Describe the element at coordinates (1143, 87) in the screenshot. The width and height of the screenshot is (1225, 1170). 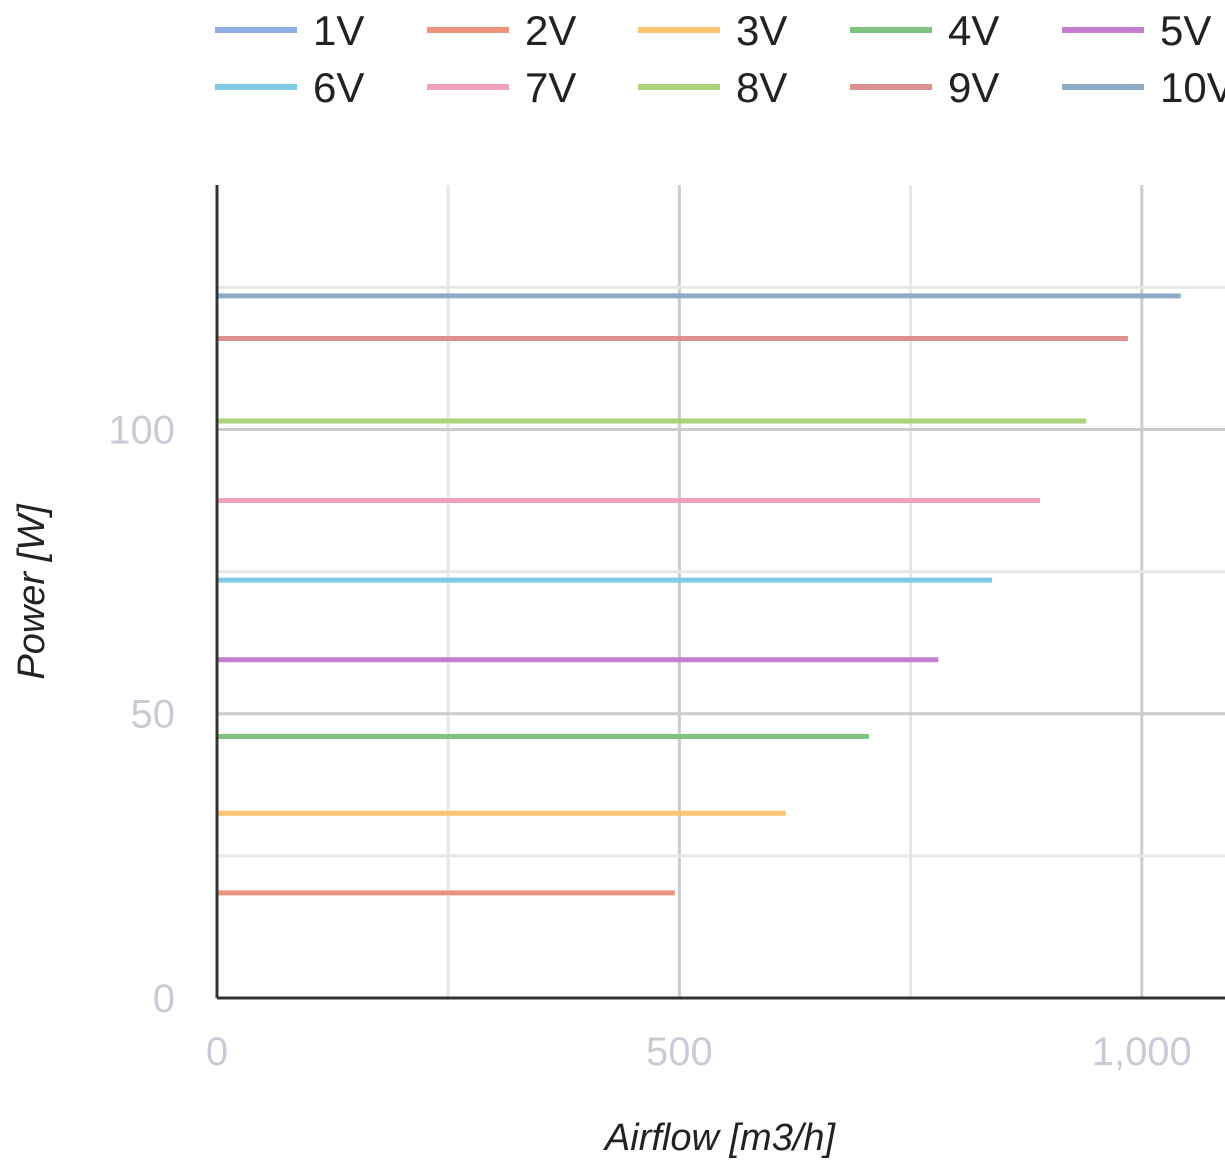
I see `legend-item-10v: 10V` at that location.